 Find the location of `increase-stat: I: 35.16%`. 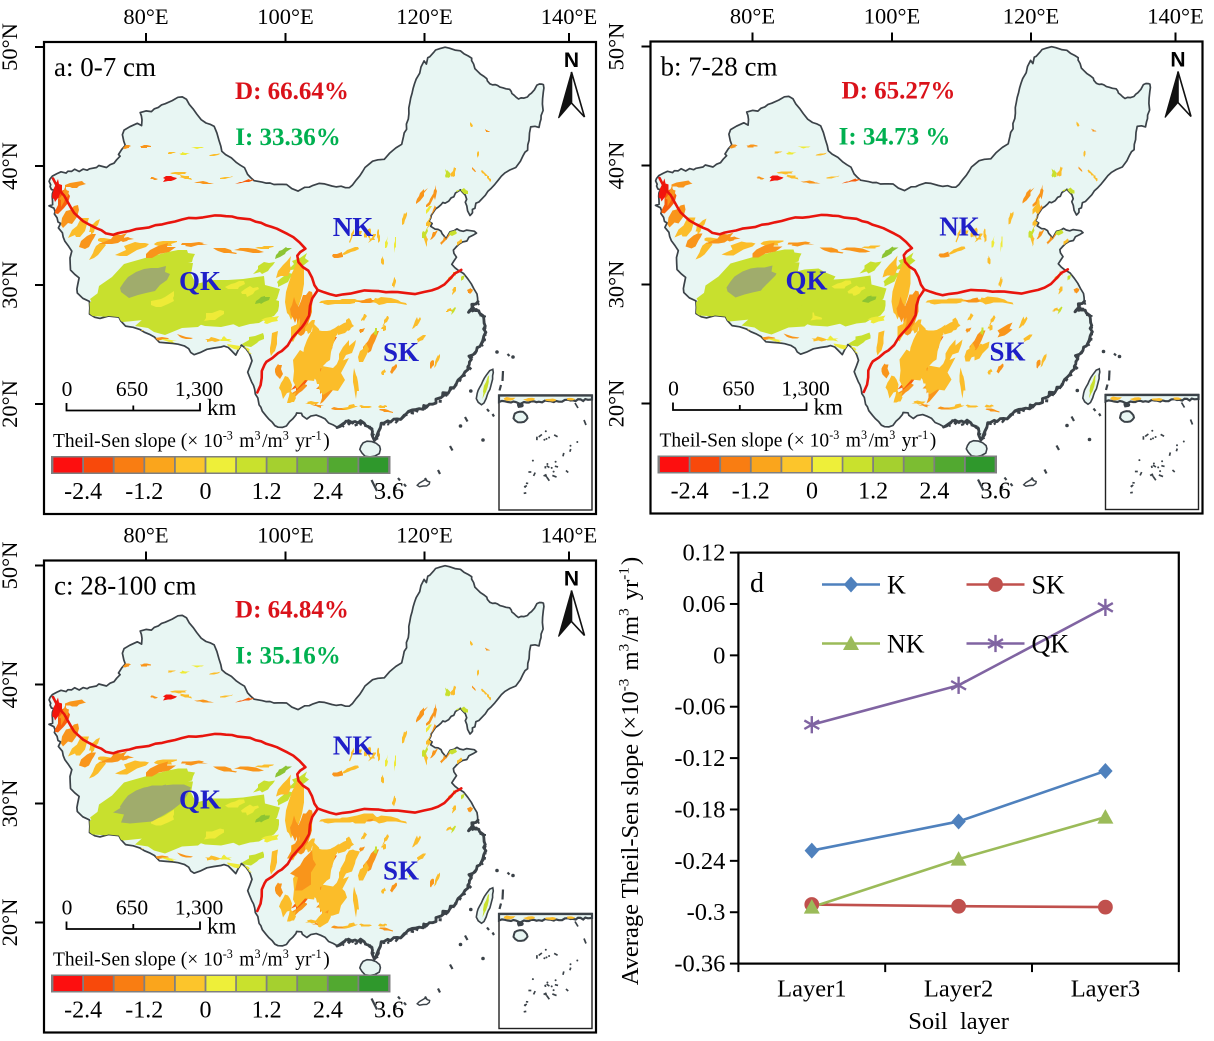

increase-stat: I: 35.16% is located at coordinates (288, 656).